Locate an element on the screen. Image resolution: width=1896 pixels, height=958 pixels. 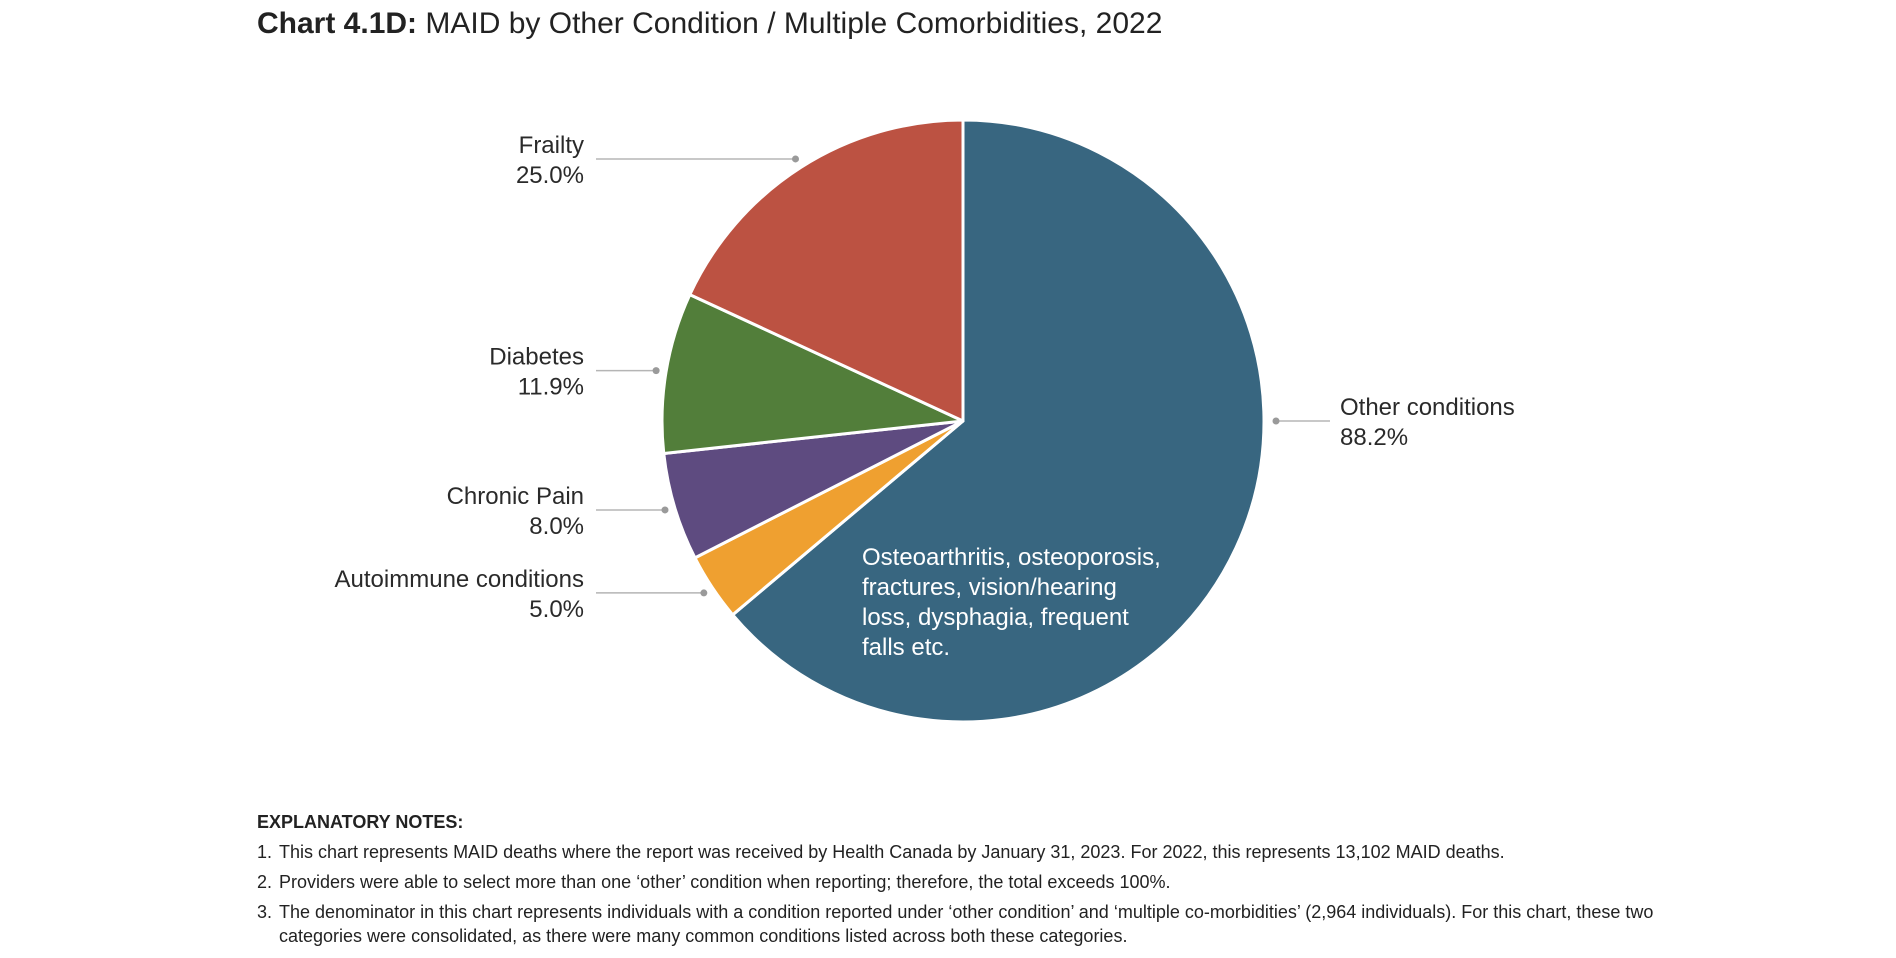
annotation-line: falls etc. is located at coordinates (906, 647).